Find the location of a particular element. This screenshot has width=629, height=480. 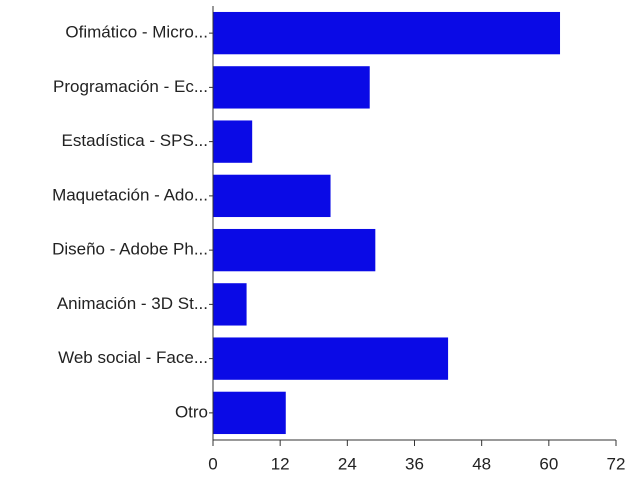

x-tick-label: 72 is located at coordinates (616, 463).